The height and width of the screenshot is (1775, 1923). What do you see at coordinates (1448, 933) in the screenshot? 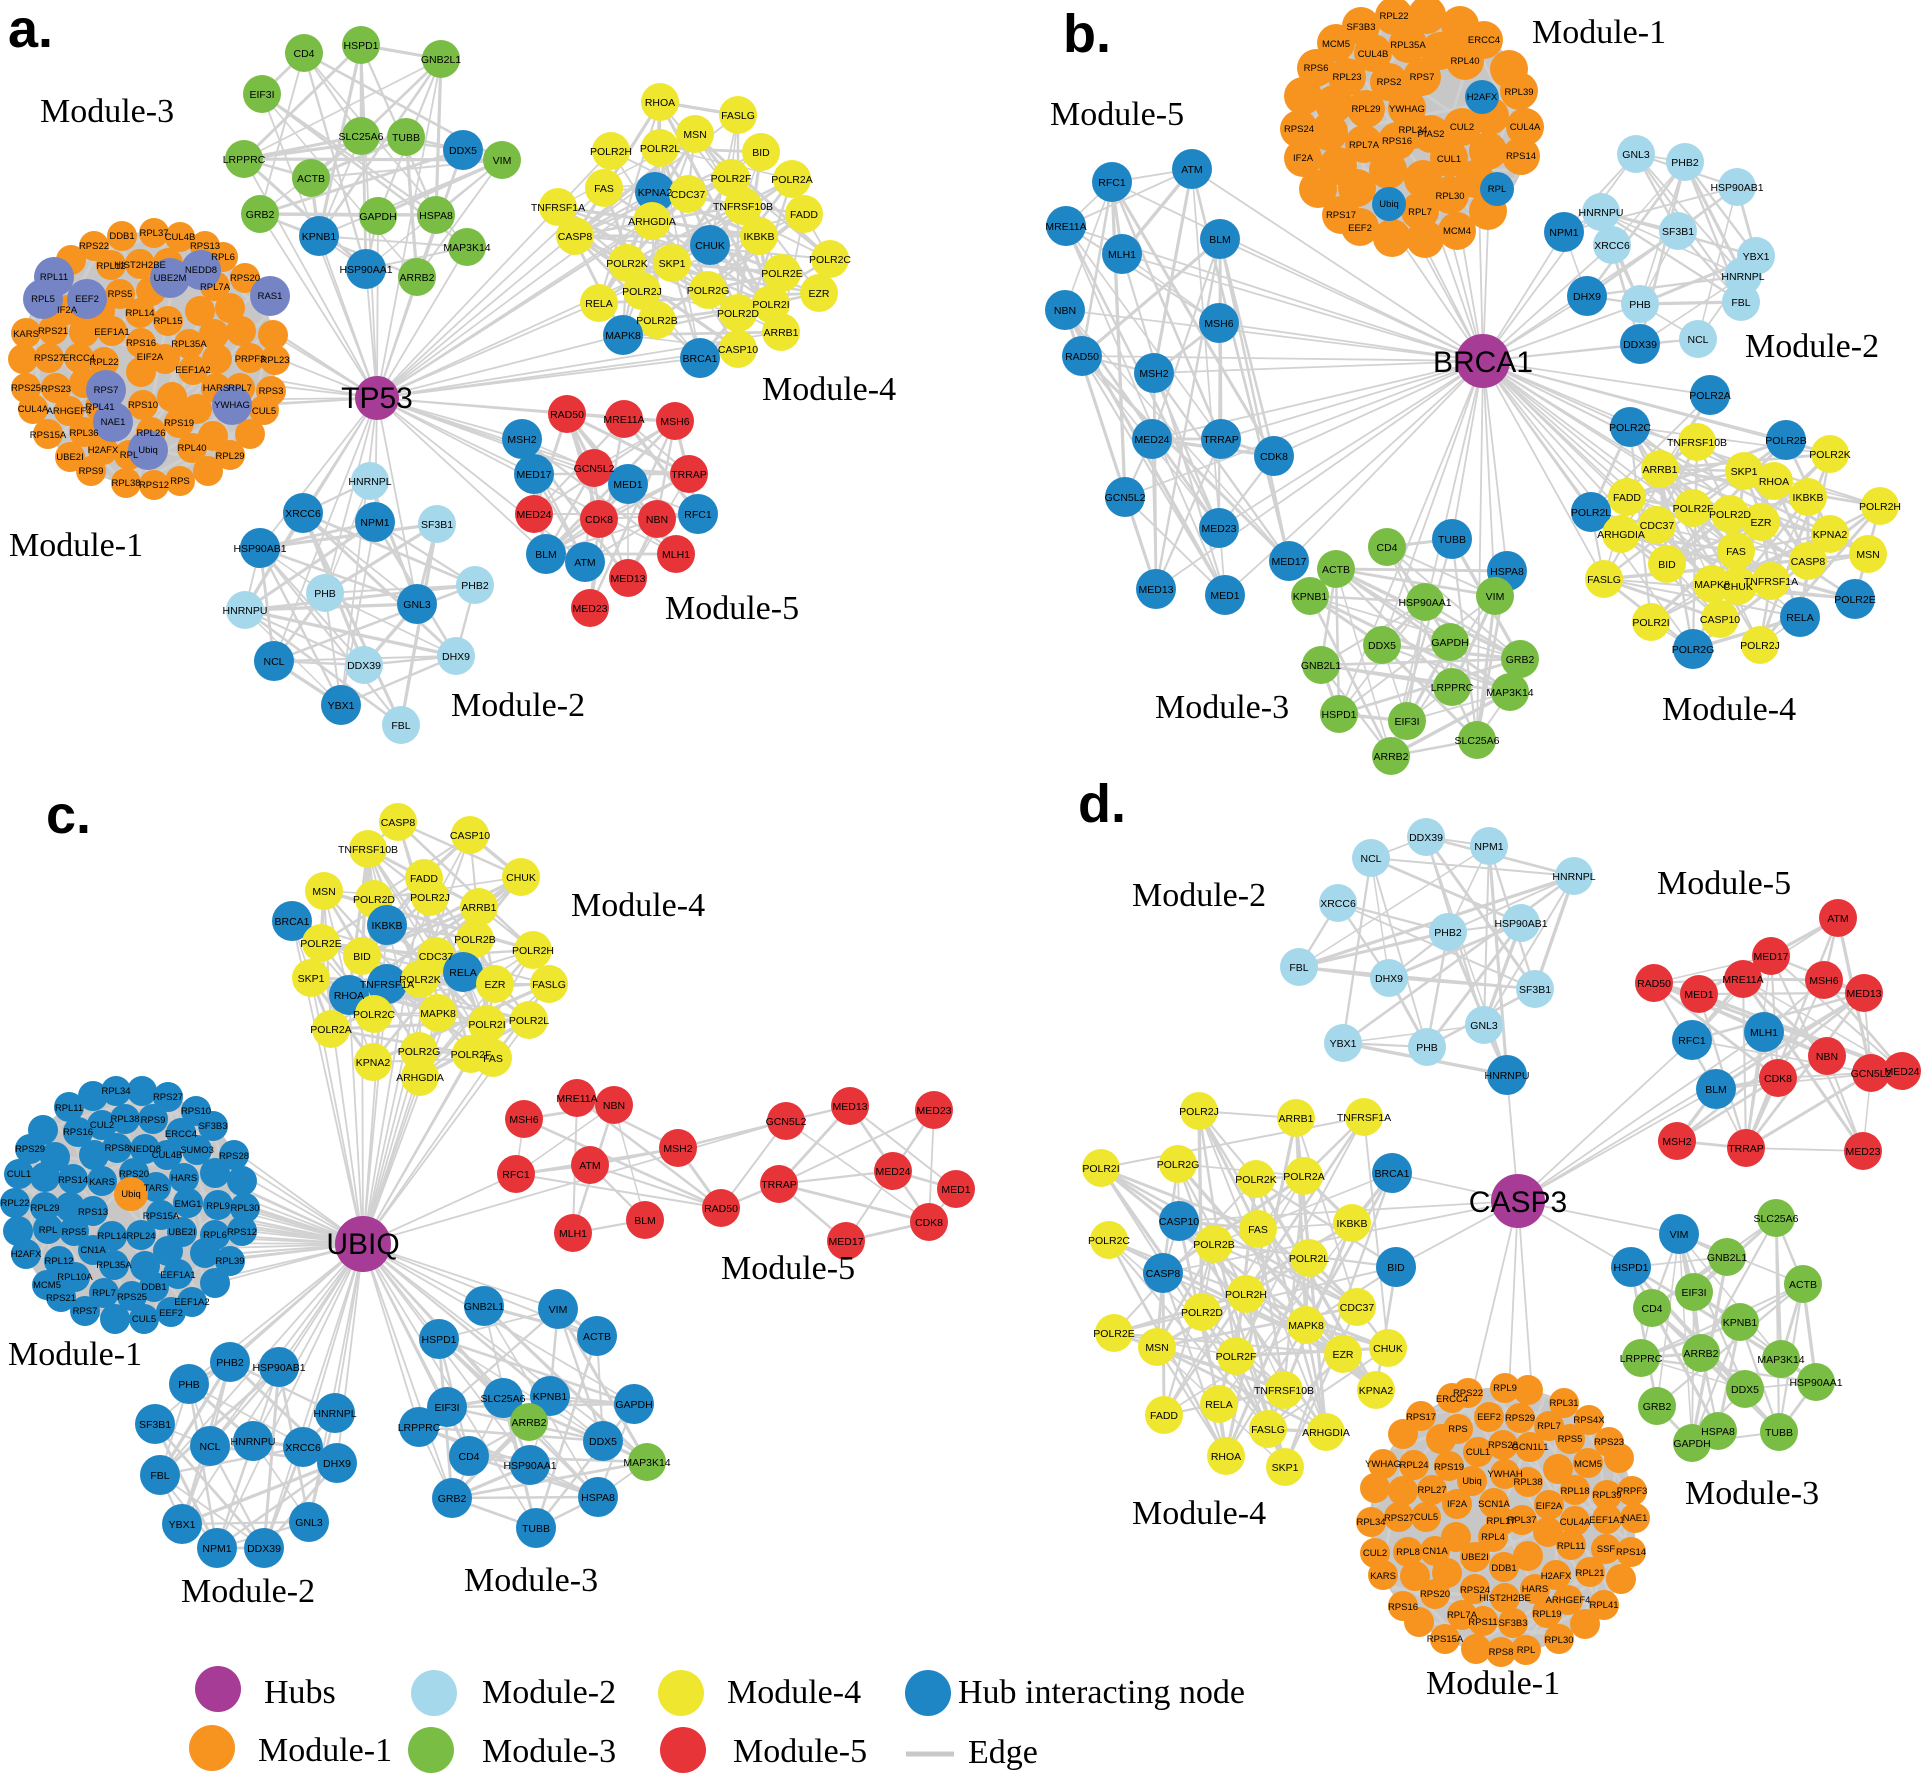
I see `svg-text: PHB2` at bounding box center [1448, 933].